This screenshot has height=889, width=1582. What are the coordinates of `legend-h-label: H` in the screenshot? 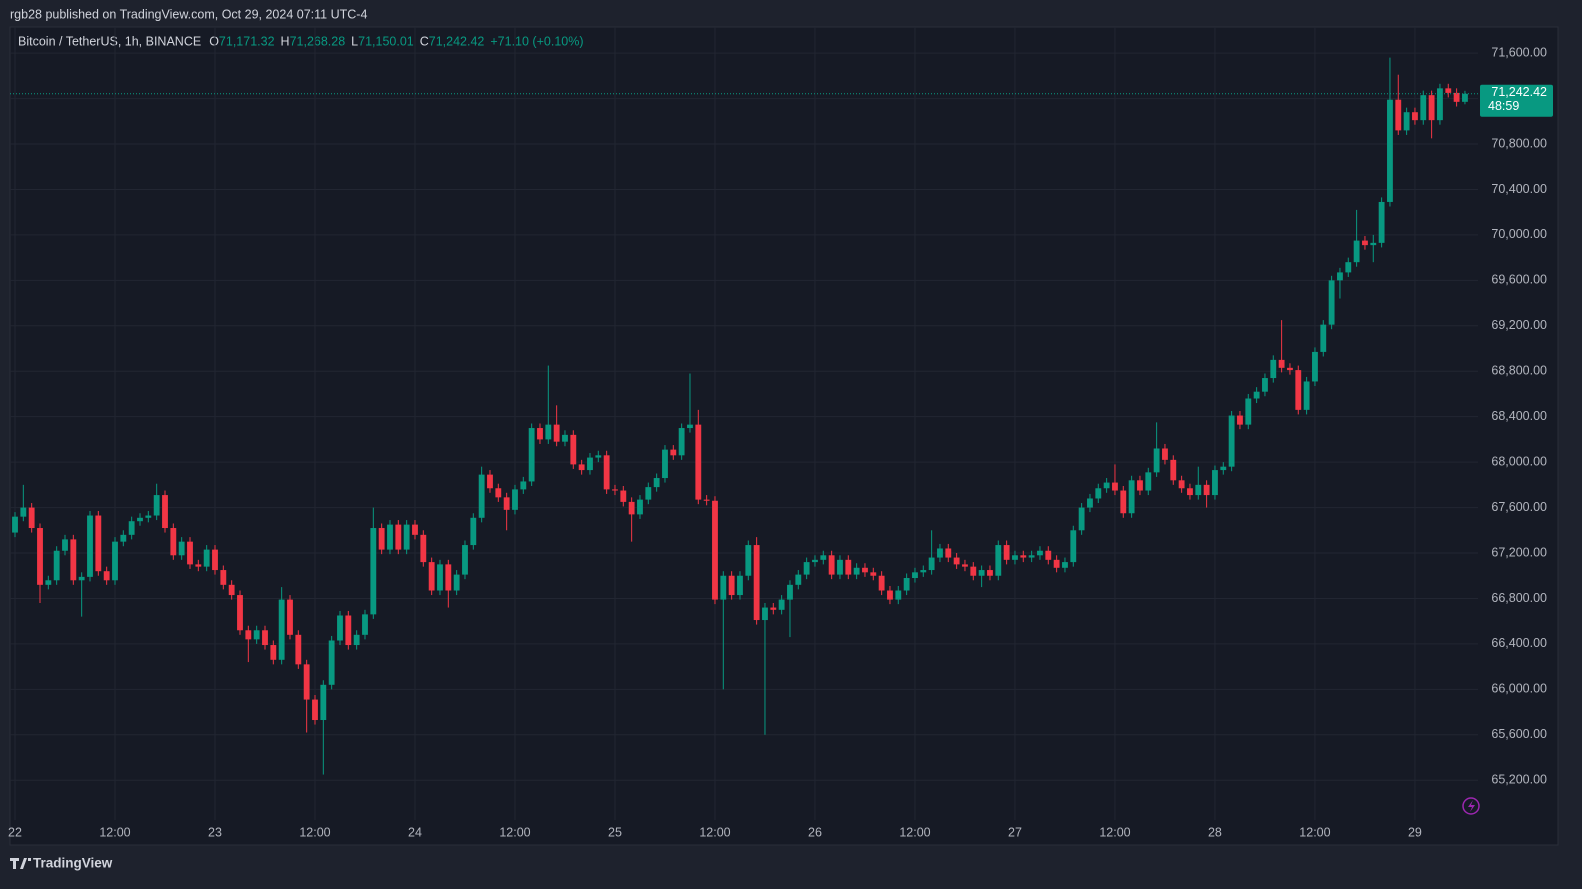 It's located at (285, 41).